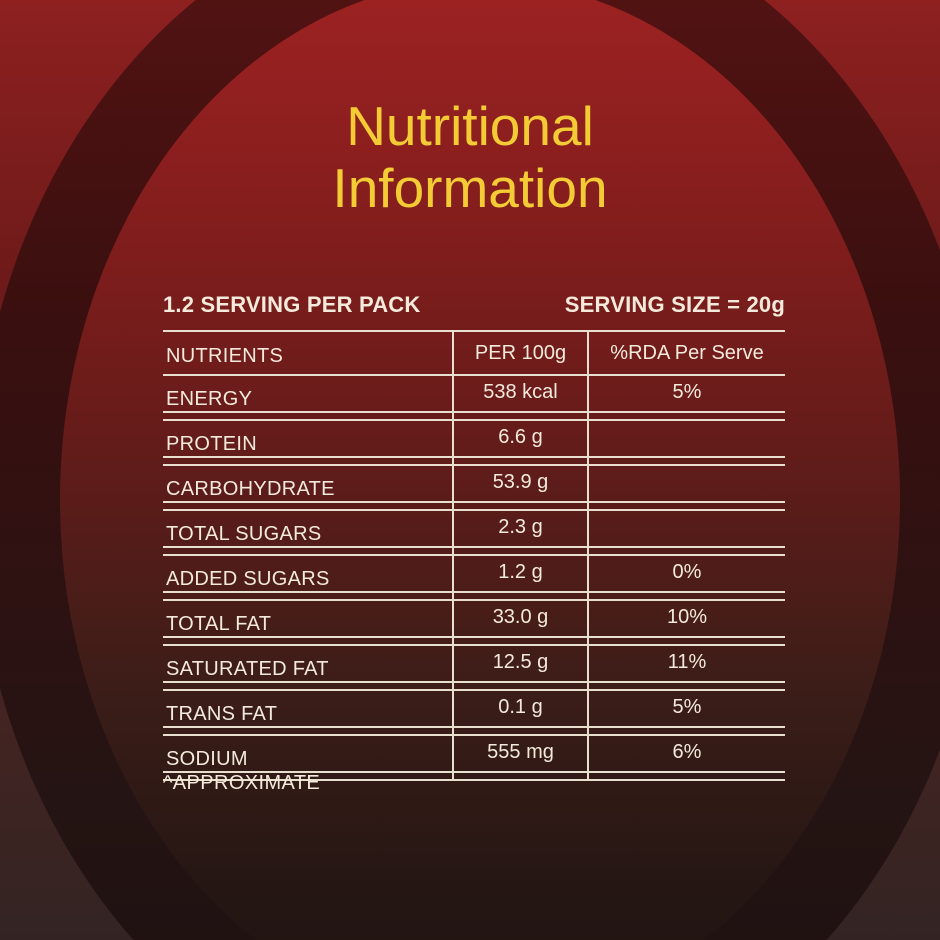 This screenshot has width=940, height=940. I want to click on rda-value: 10%, so click(686, 622).